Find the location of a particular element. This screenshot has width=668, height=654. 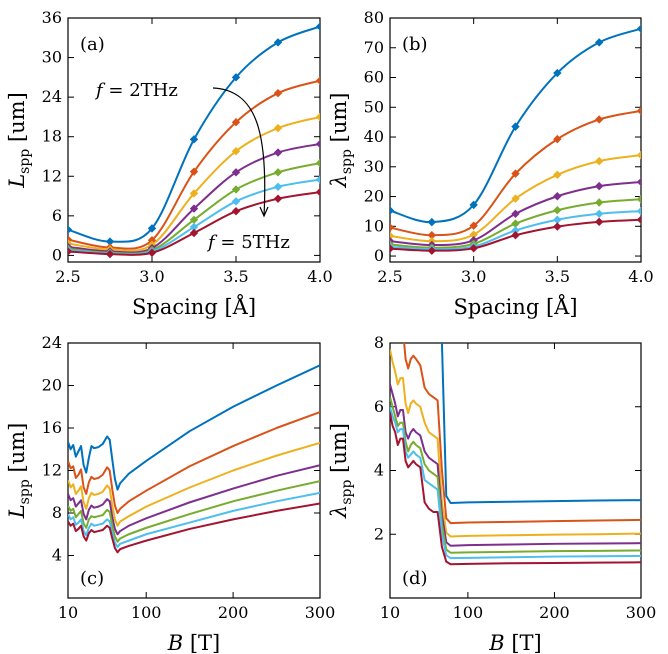

x-tick-label: 100 is located at coordinates (146, 612).